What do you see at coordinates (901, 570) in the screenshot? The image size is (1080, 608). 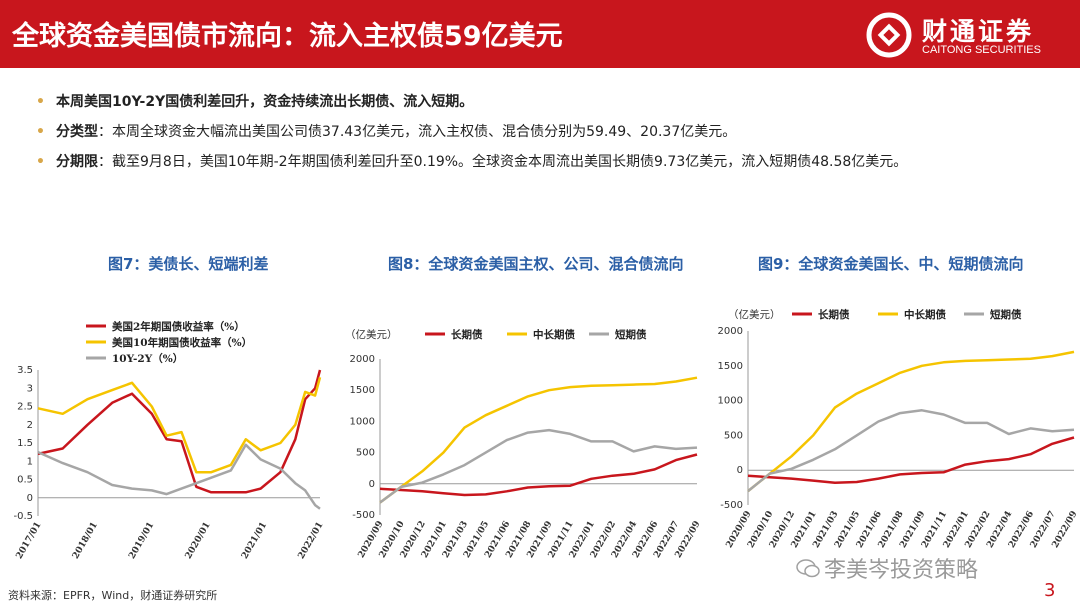 I see `watermark: 李美岑投资策略` at bounding box center [901, 570].